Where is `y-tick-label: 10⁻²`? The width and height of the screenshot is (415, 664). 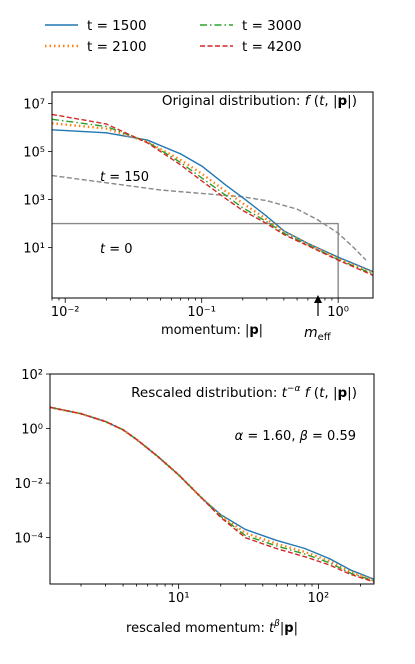
y-tick-label: 10⁻² is located at coordinates (28, 484).